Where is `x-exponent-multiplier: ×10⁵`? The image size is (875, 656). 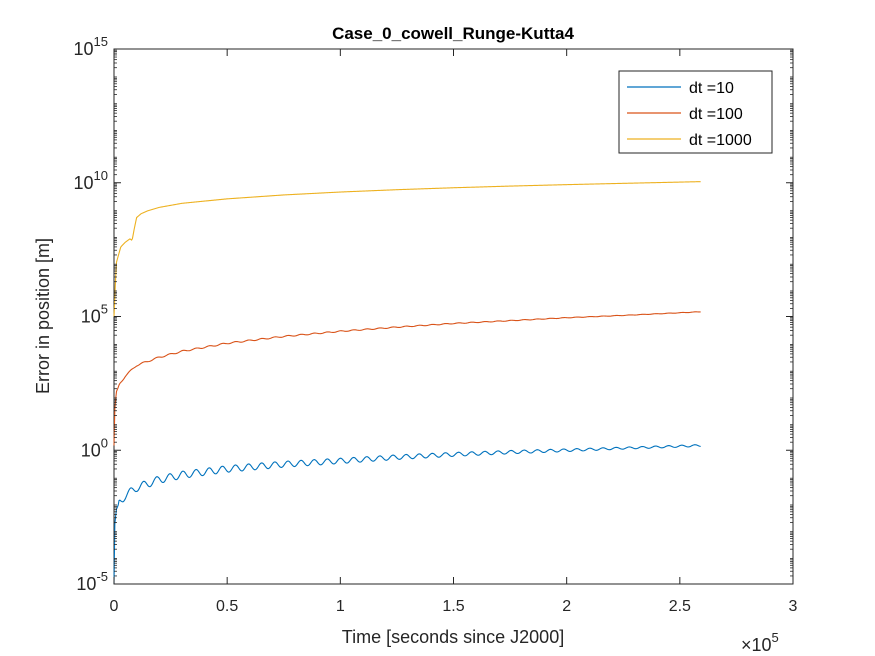
x-exponent-multiplier: ×10⁵ is located at coordinates (760, 642).